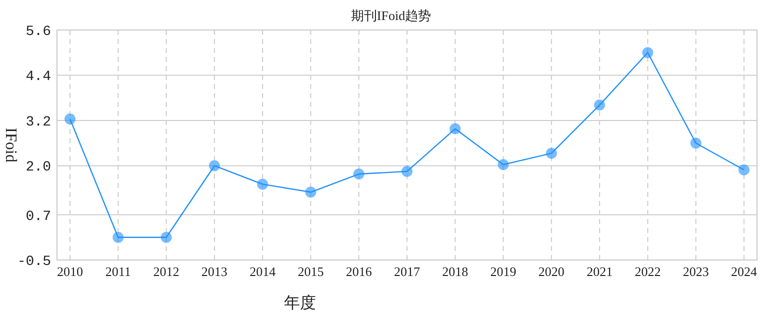  I want to click on y-axis-title: IFoid, so click(10, 145).